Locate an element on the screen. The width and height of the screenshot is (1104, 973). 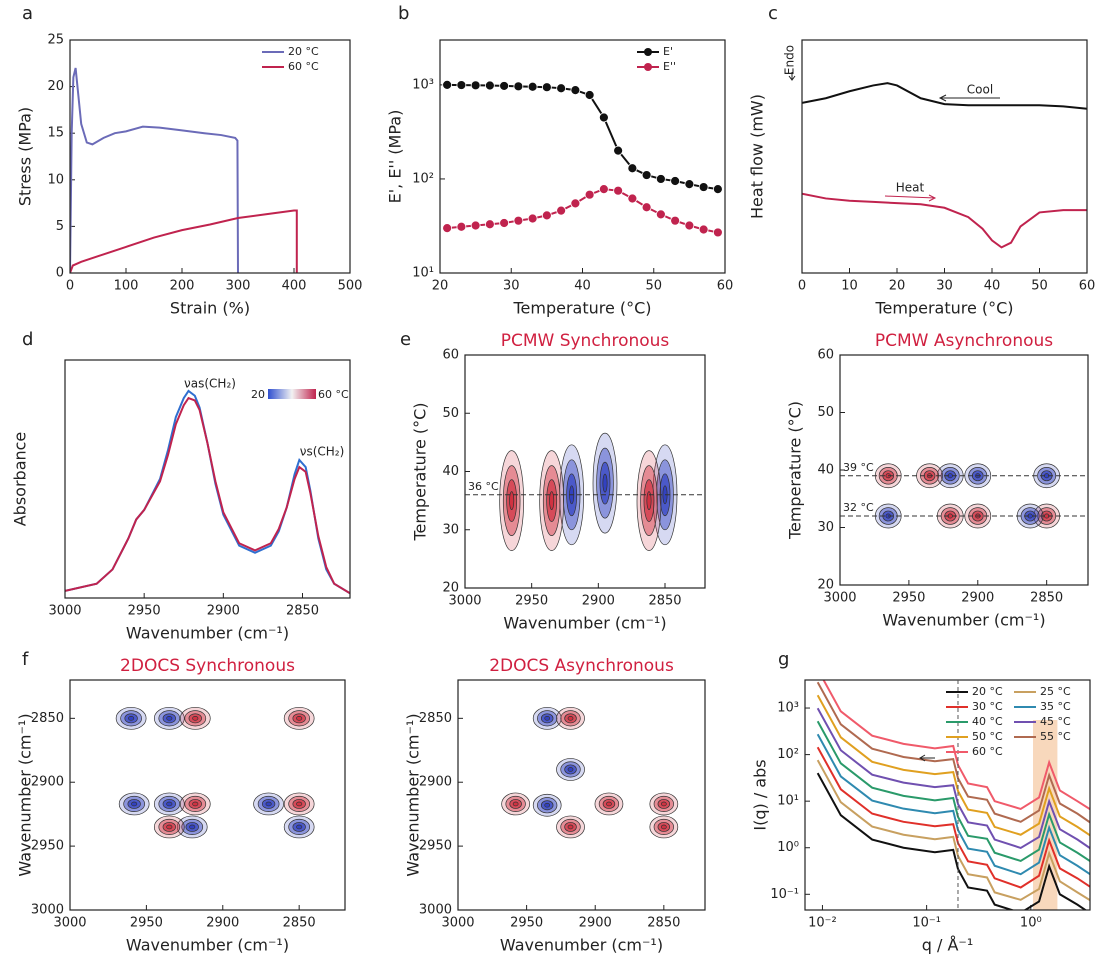
x-tick-label: 2900 is located at coordinates (595, 923).